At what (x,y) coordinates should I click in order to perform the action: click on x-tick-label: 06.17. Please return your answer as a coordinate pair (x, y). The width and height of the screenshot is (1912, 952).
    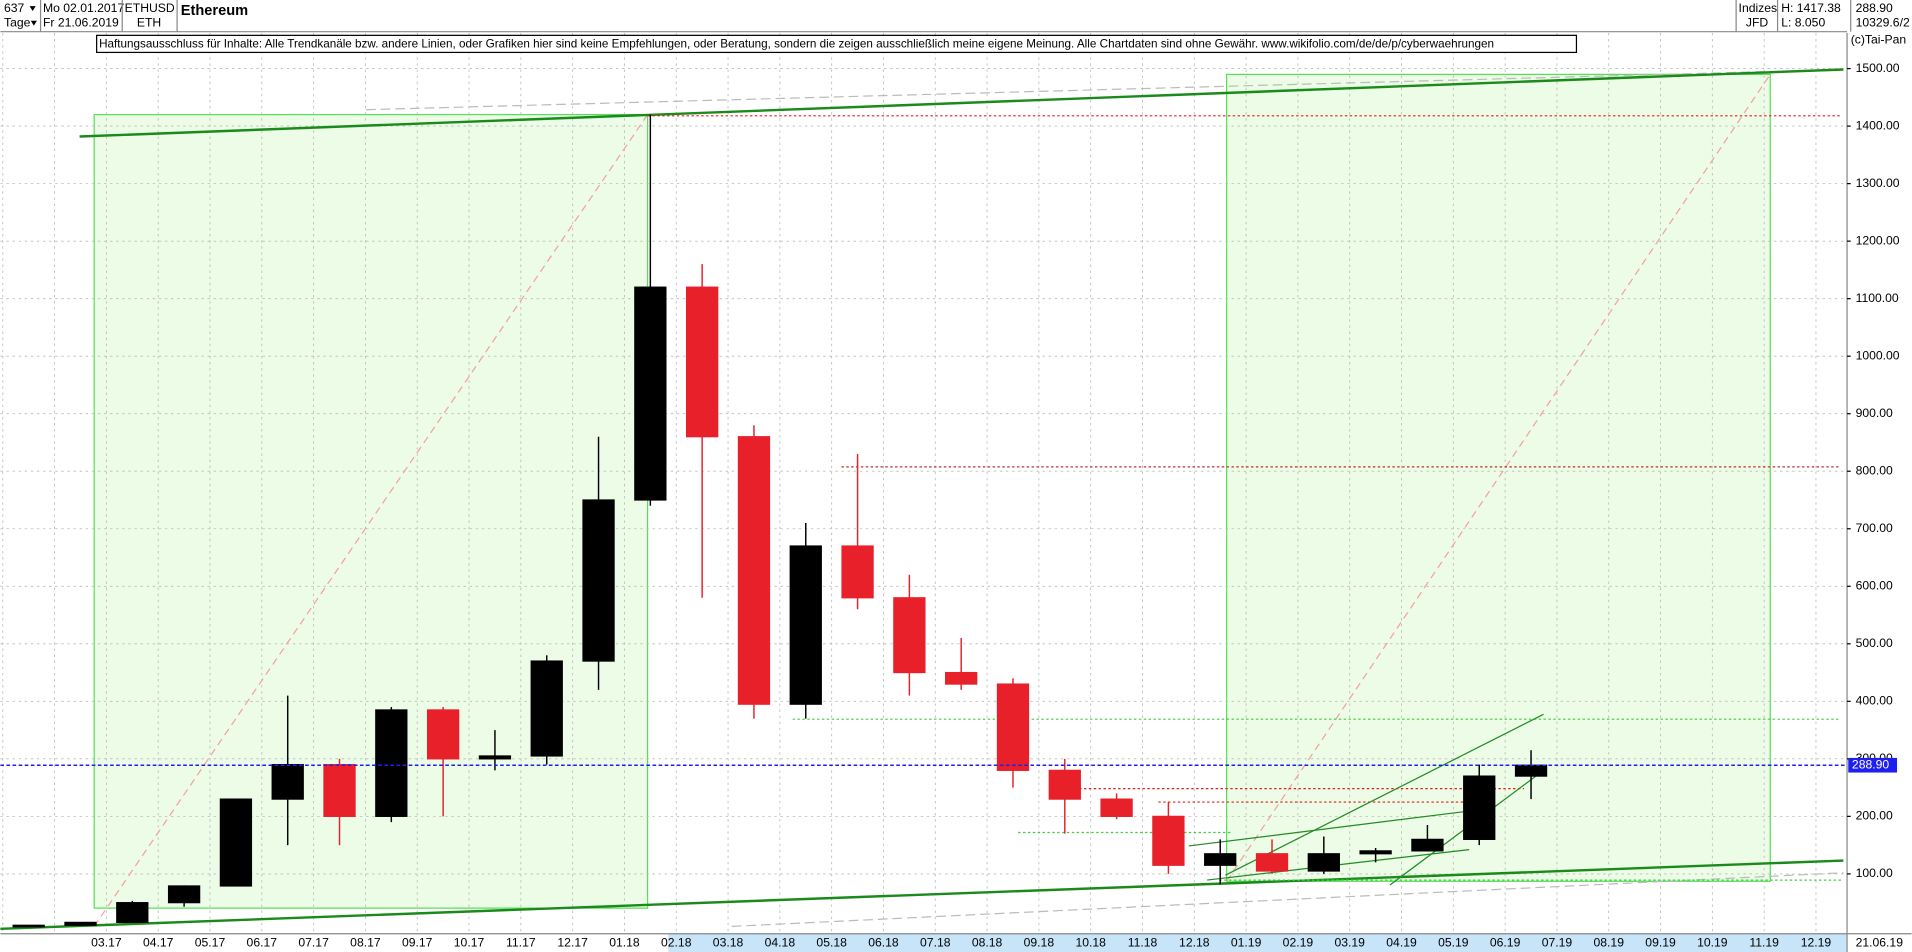
    Looking at the image, I should click on (262, 943).